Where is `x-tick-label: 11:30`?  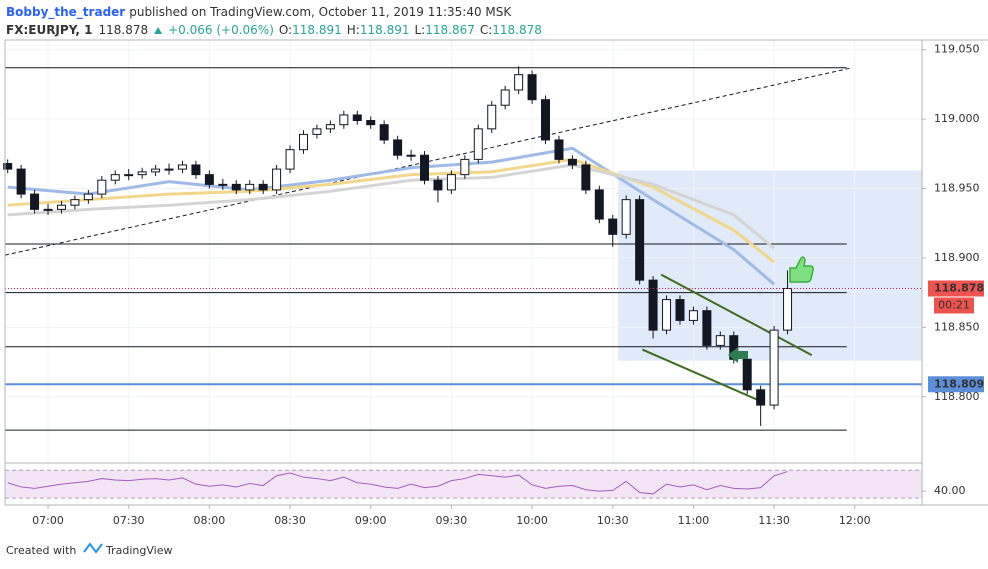 x-tick-label: 11:30 is located at coordinates (774, 520).